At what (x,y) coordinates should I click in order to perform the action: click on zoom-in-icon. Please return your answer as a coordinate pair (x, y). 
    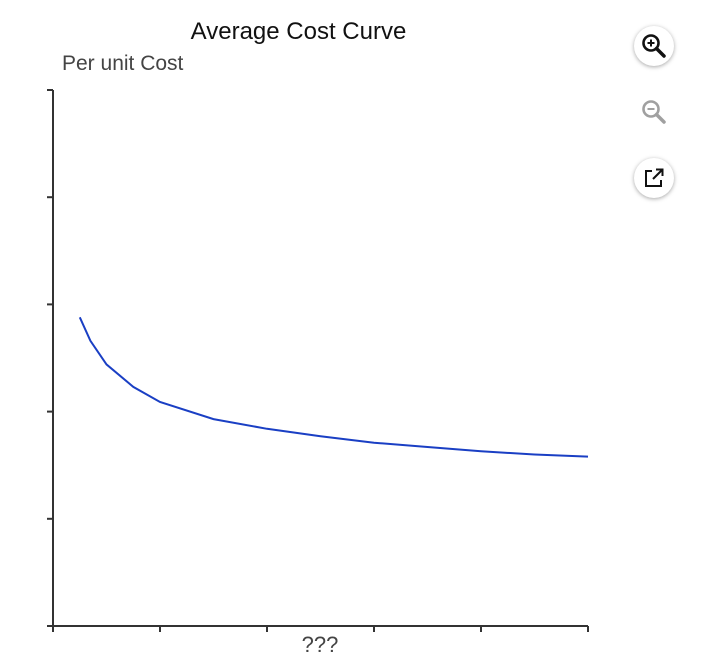
    Looking at the image, I should click on (654, 46).